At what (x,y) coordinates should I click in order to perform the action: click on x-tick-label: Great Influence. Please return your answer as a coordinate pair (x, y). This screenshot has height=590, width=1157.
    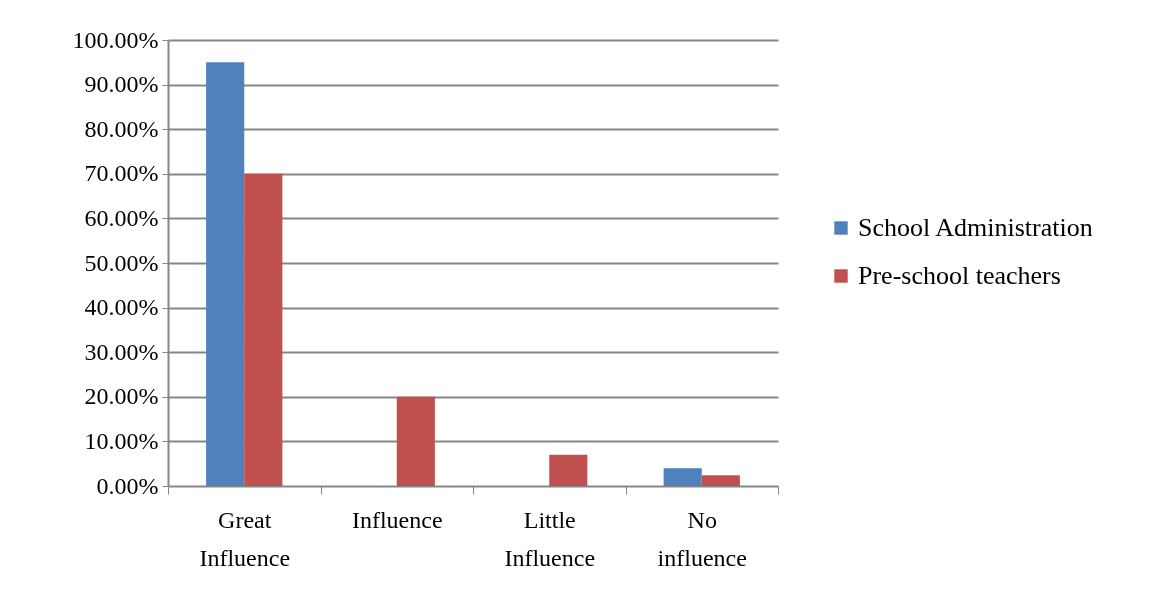
    Looking at the image, I should click on (245, 538).